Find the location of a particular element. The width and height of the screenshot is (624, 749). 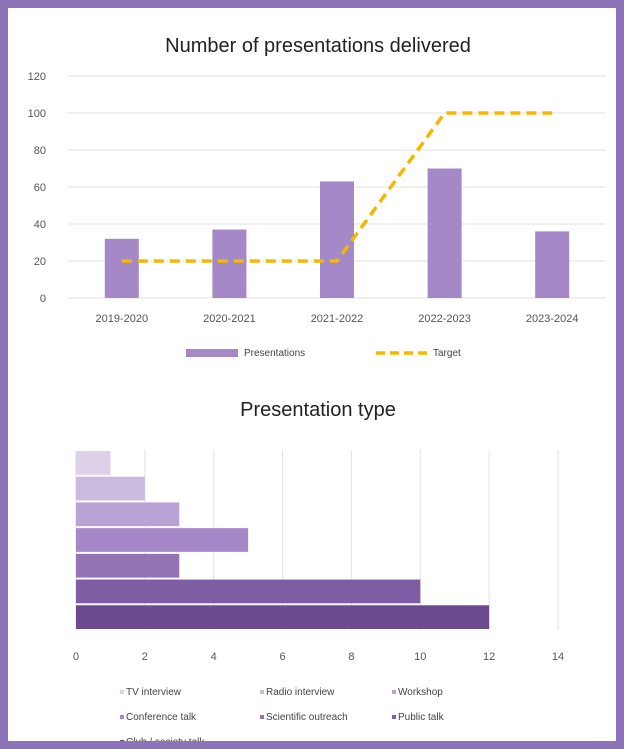

x-tick-label: 12 is located at coordinates (489, 657).